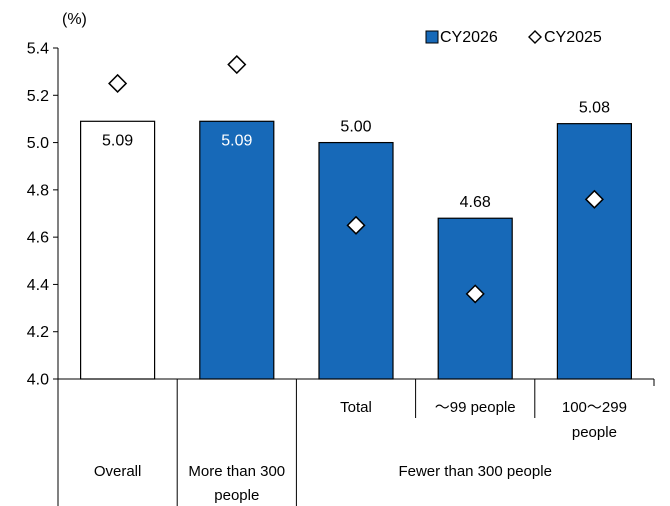 The image size is (670, 506). I want to click on legend-marker-cy2025, so click(535, 37).